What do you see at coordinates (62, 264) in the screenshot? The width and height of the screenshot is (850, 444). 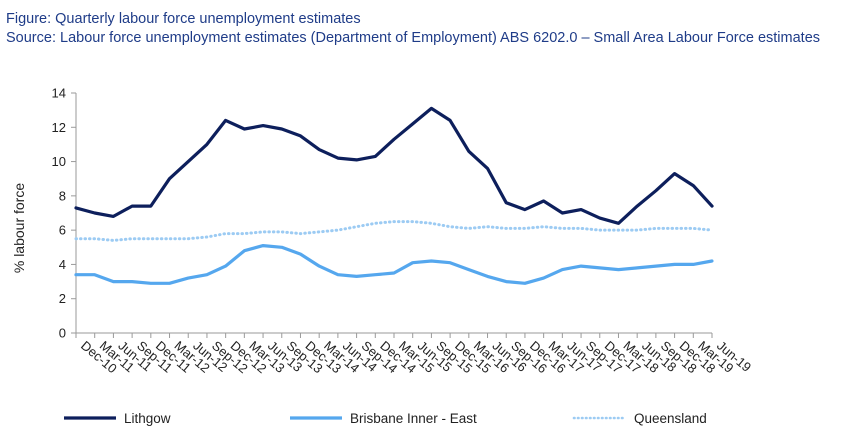 I see `y-tick-label: 4` at bounding box center [62, 264].